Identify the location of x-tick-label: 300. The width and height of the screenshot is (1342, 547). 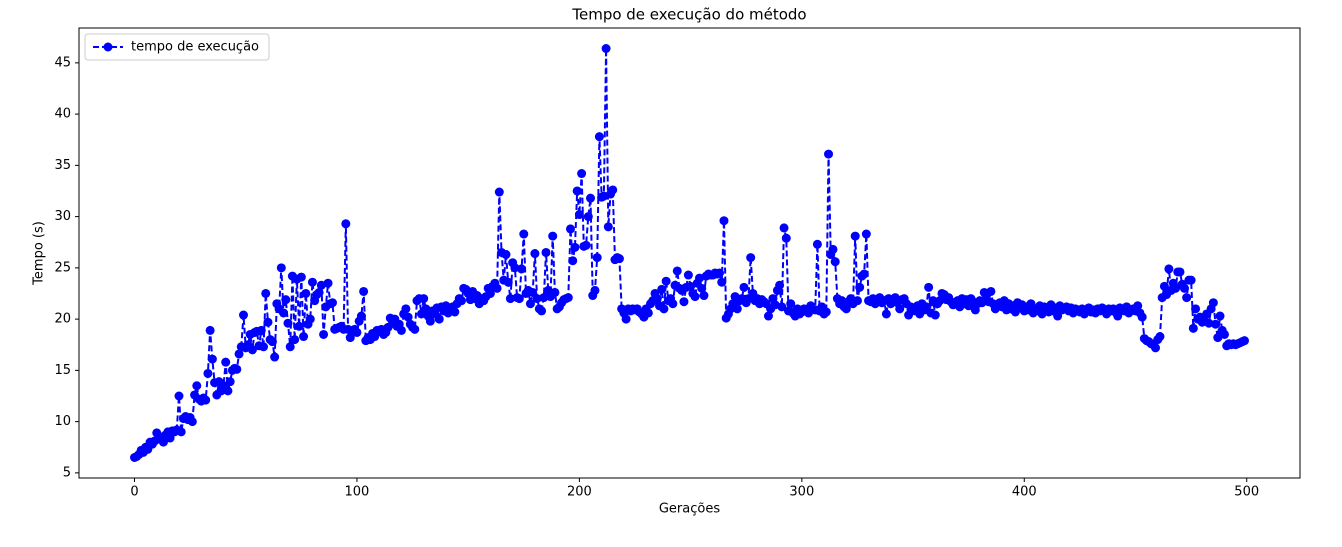
(801, 492).